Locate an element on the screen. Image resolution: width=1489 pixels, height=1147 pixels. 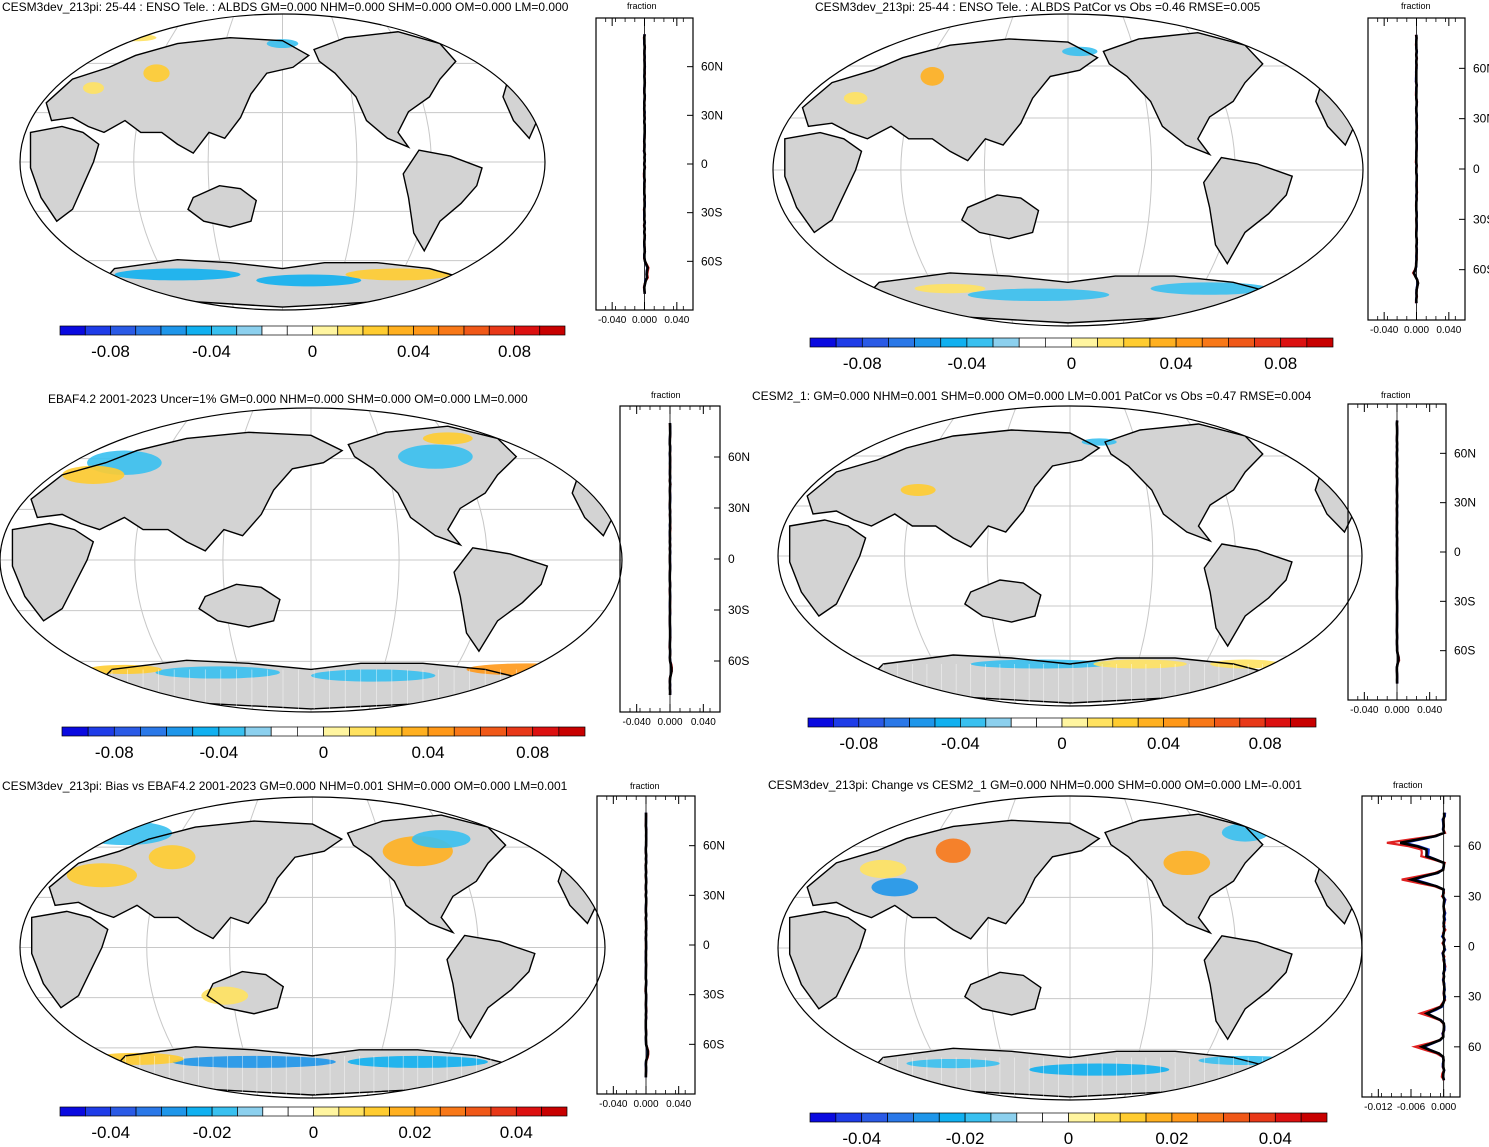
colorbar-tick-label: 0.02 is located at coordinates (414, 1132).